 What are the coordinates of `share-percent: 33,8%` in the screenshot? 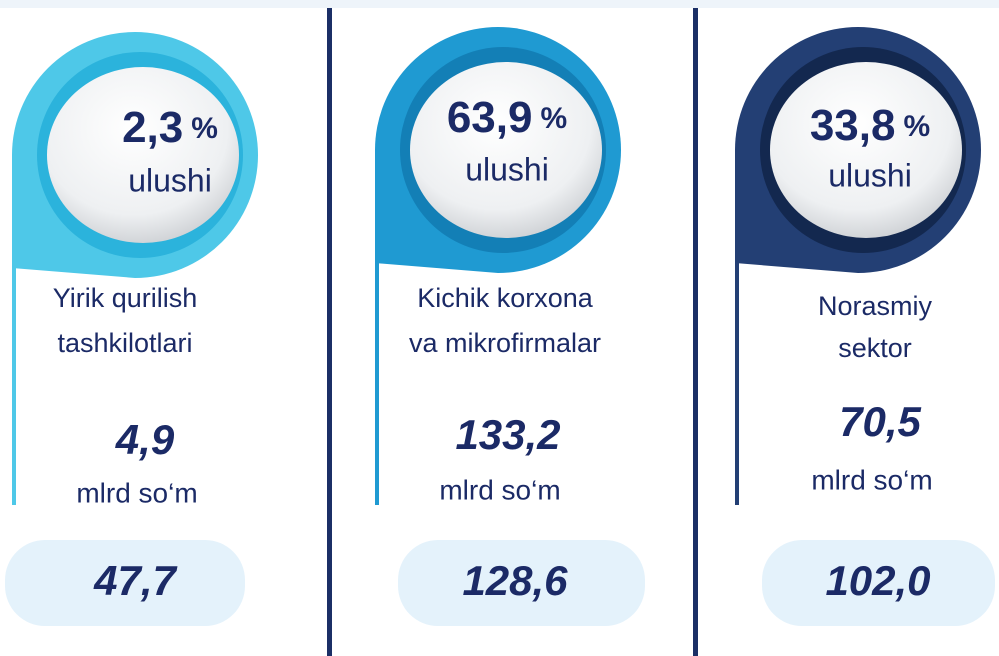 It's located at (870, 125).